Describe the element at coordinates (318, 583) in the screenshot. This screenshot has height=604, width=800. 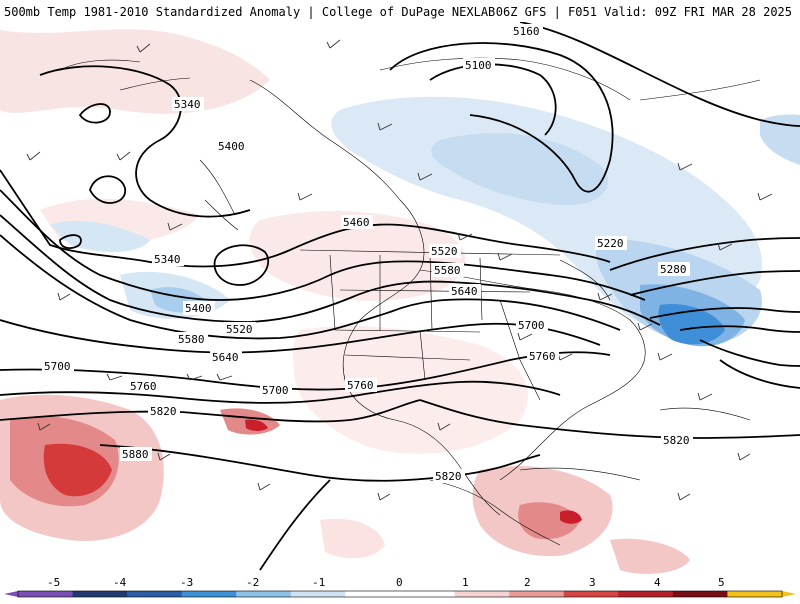
I see `legend-tick-label: -1` at that location.